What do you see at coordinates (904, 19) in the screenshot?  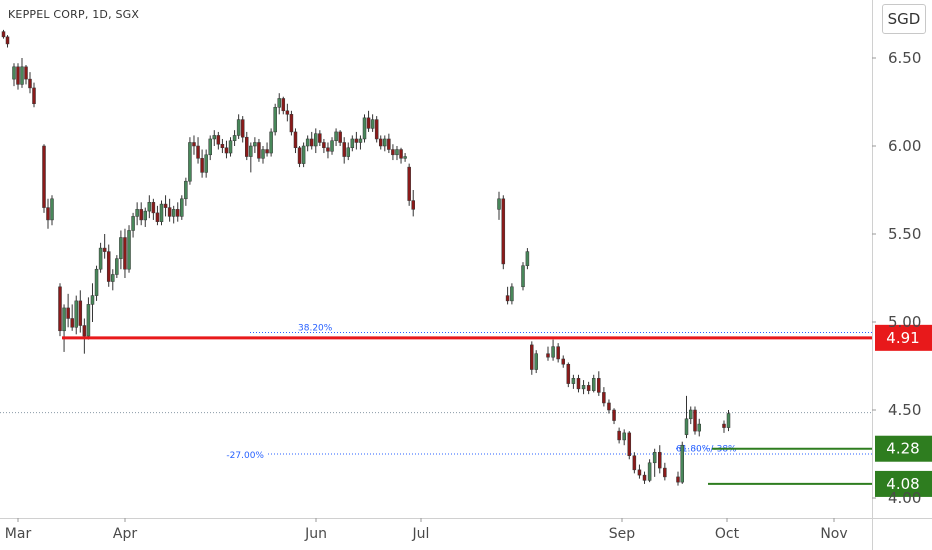 I see `currency-button: SGD` at bounding box center [904, 19].